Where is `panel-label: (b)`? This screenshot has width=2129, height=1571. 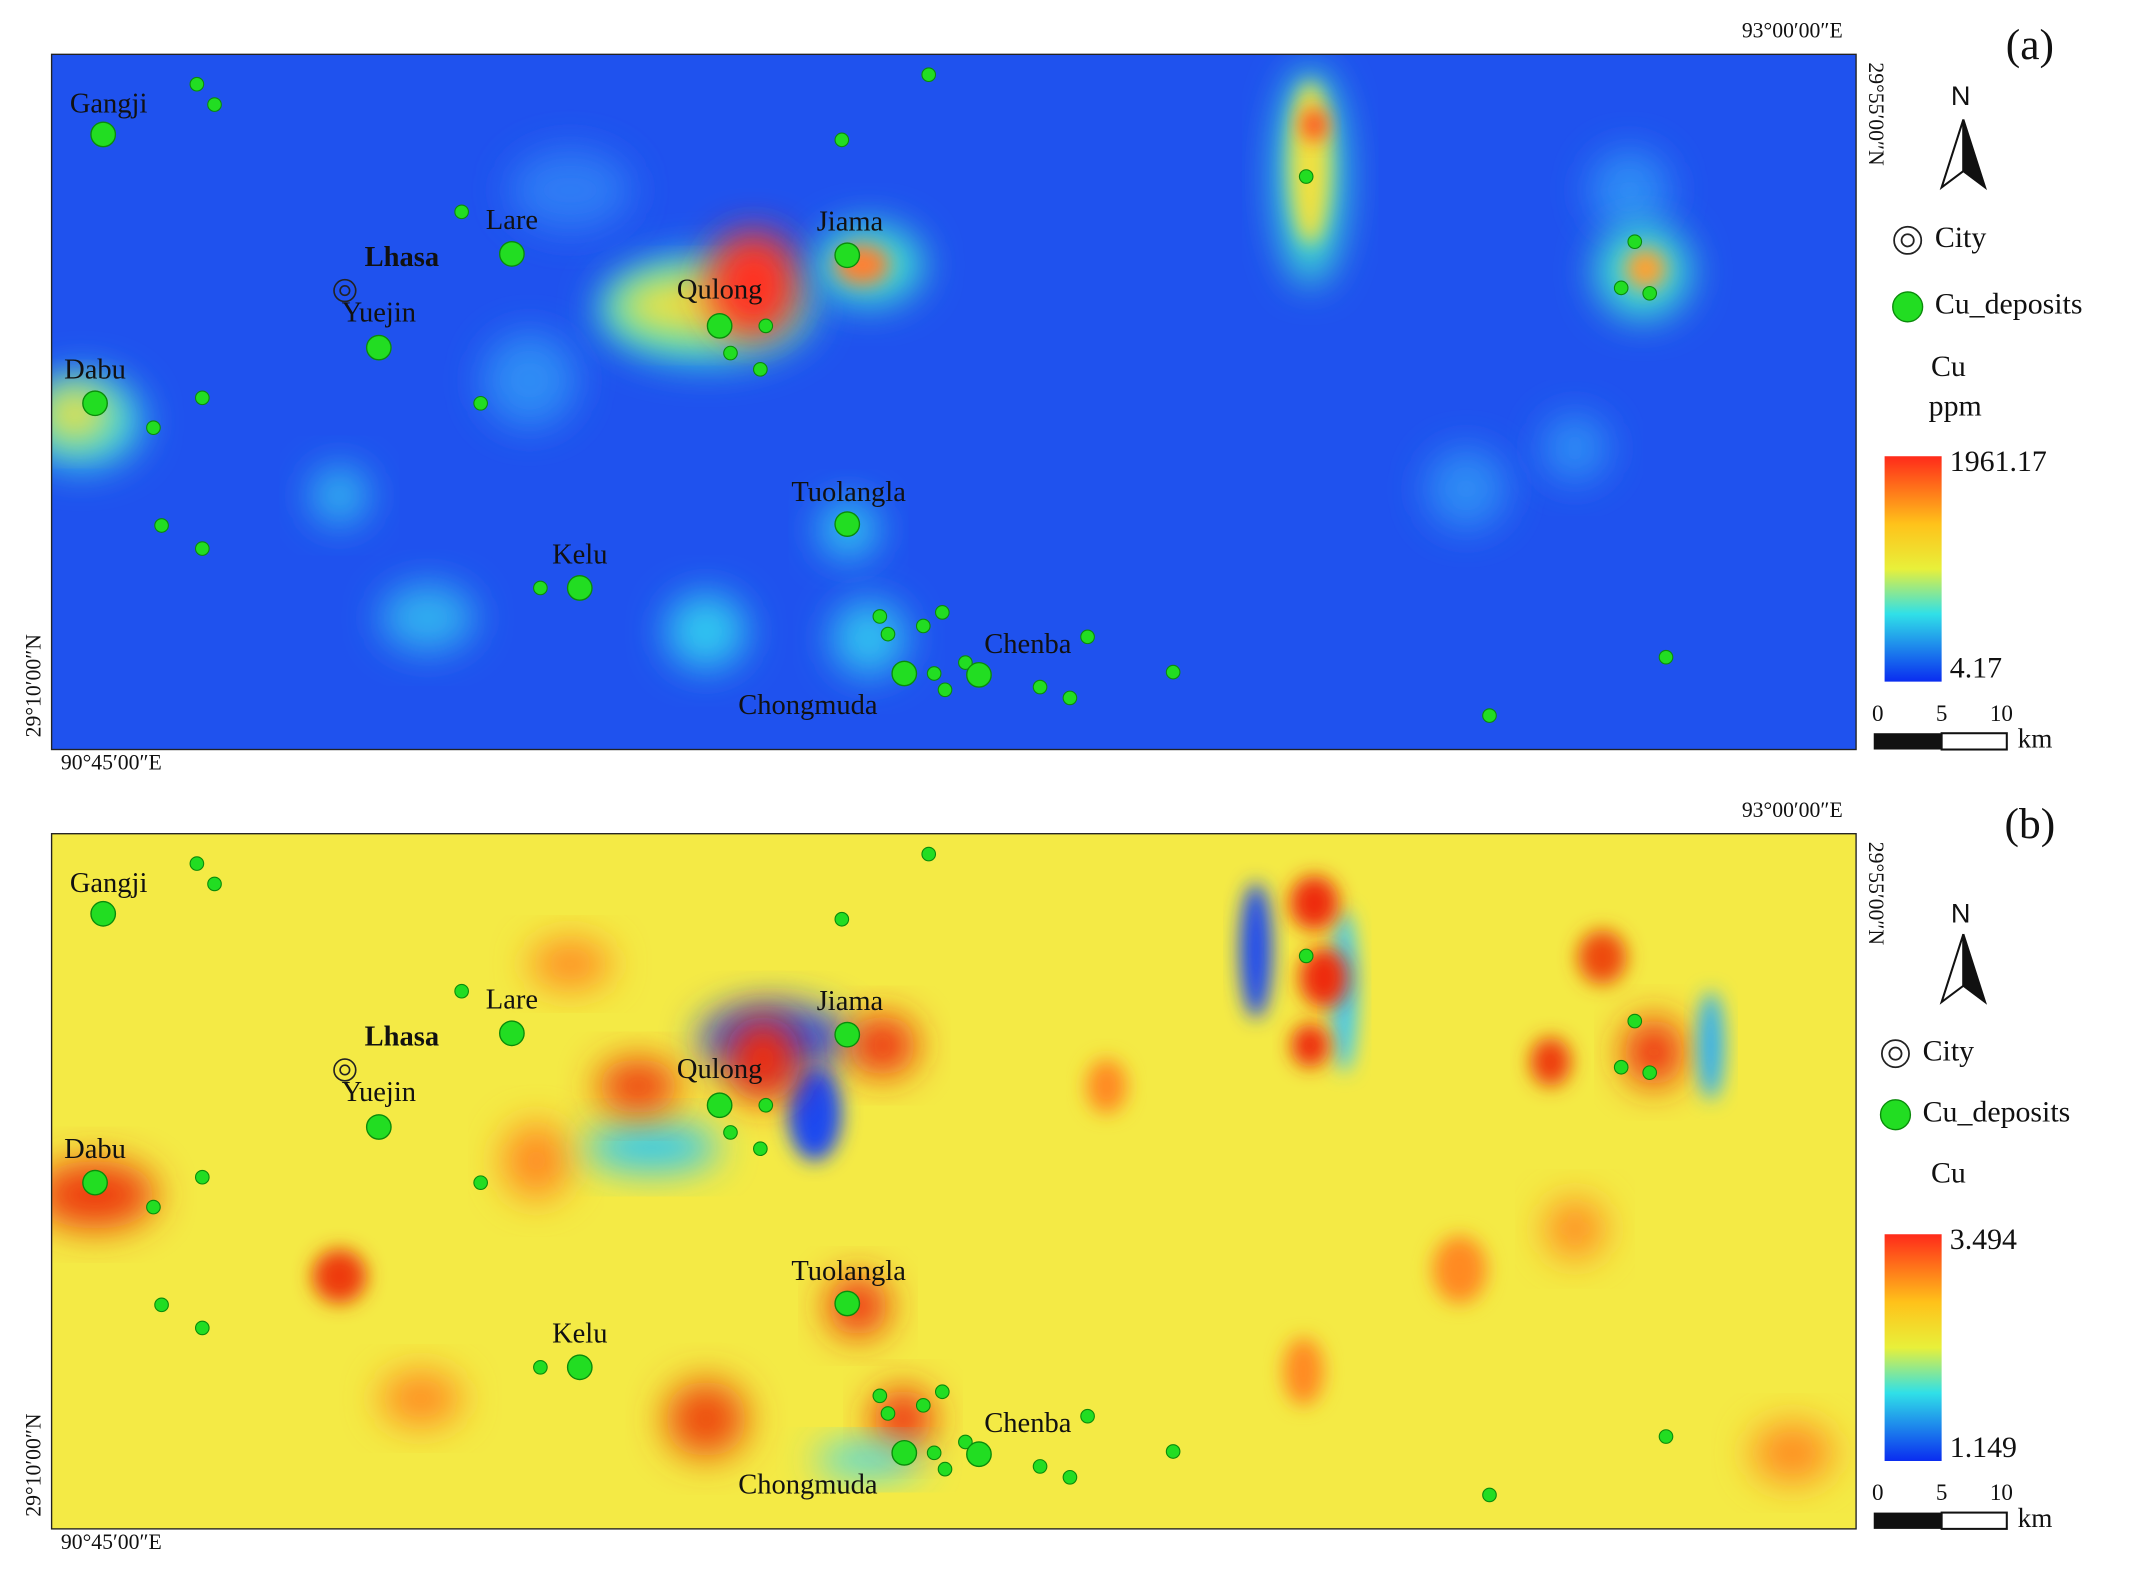 panel-label: (b) is located at coordinates (2030, 824).